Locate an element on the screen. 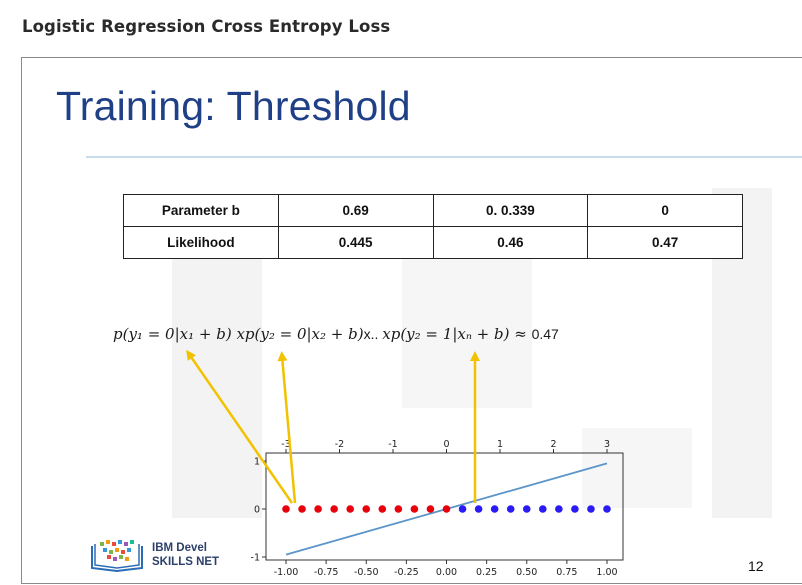 The image size is (802, 585). top-tick-label: -3 is located at coordinates (285, 444).